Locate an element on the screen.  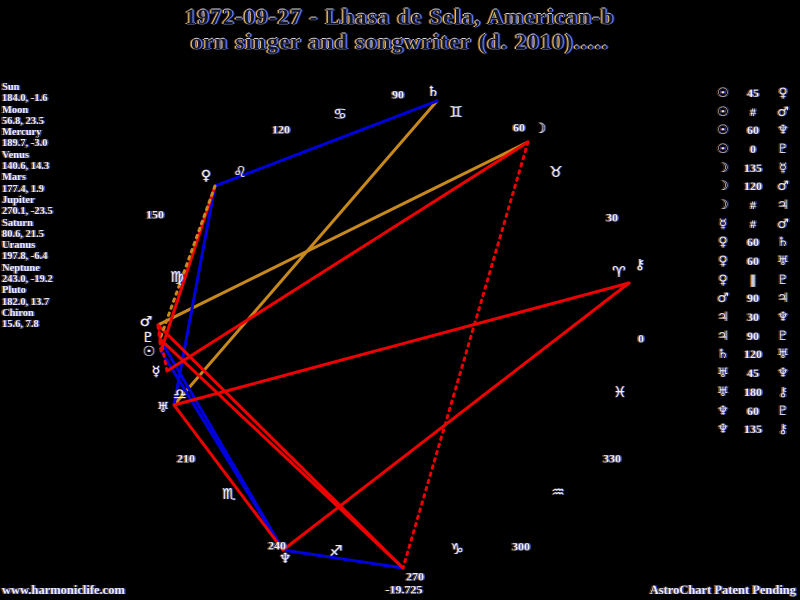
ring-label: 0 is located at coordinates (641, 338).